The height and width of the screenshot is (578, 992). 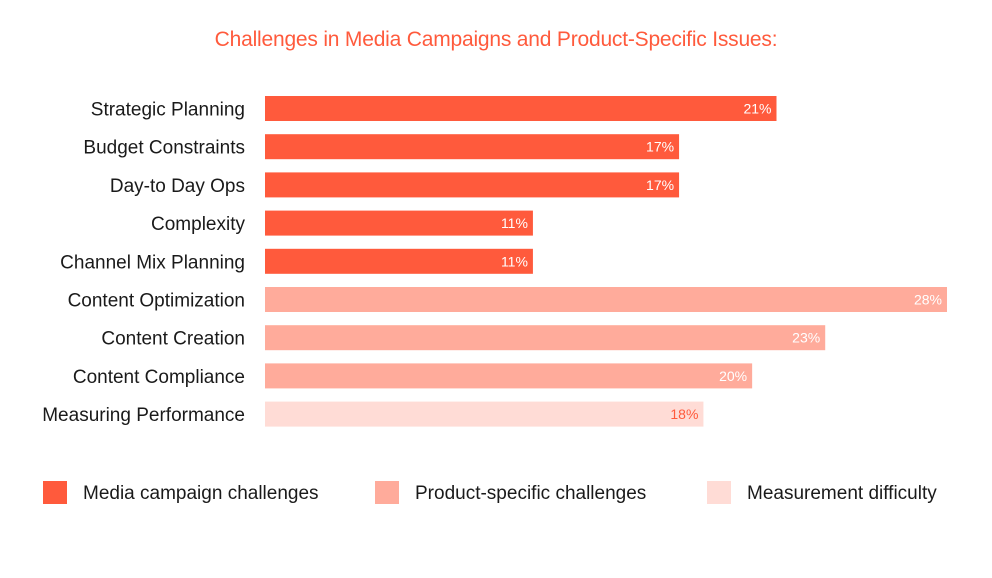 I want to click on category-label: Budget Constraints, so click(x=164, y=148).